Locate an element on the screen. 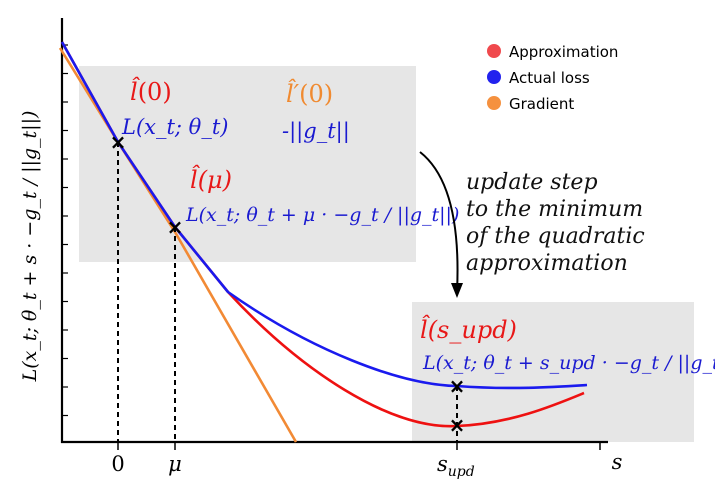 Image resolution: width=715 pixels, height=485 pixels. l-hat-supd-symbol: l̂ is located at coordinates (425, 329).